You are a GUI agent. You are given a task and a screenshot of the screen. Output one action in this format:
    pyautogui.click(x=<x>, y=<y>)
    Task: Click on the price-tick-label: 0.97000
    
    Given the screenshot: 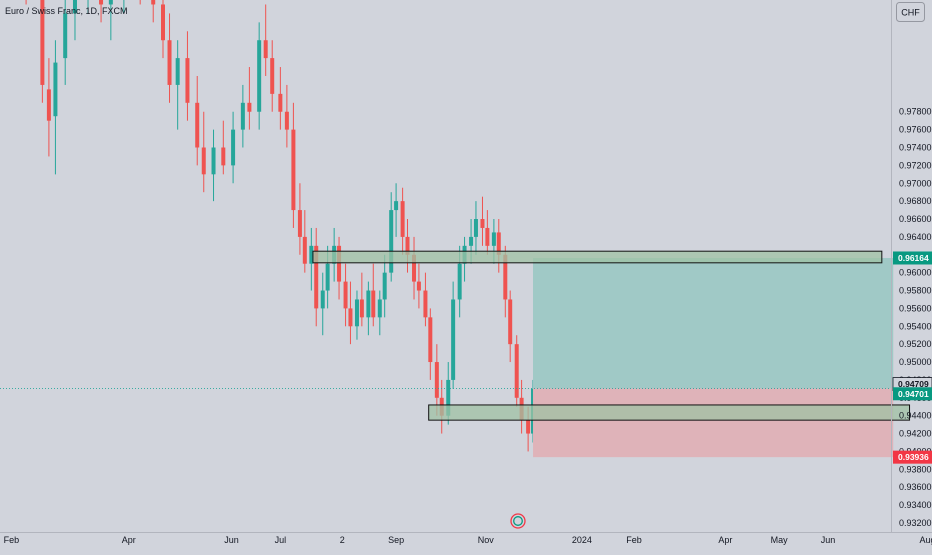 What is the action you would take?
    pyautogui.click(x=915, y=183)
    